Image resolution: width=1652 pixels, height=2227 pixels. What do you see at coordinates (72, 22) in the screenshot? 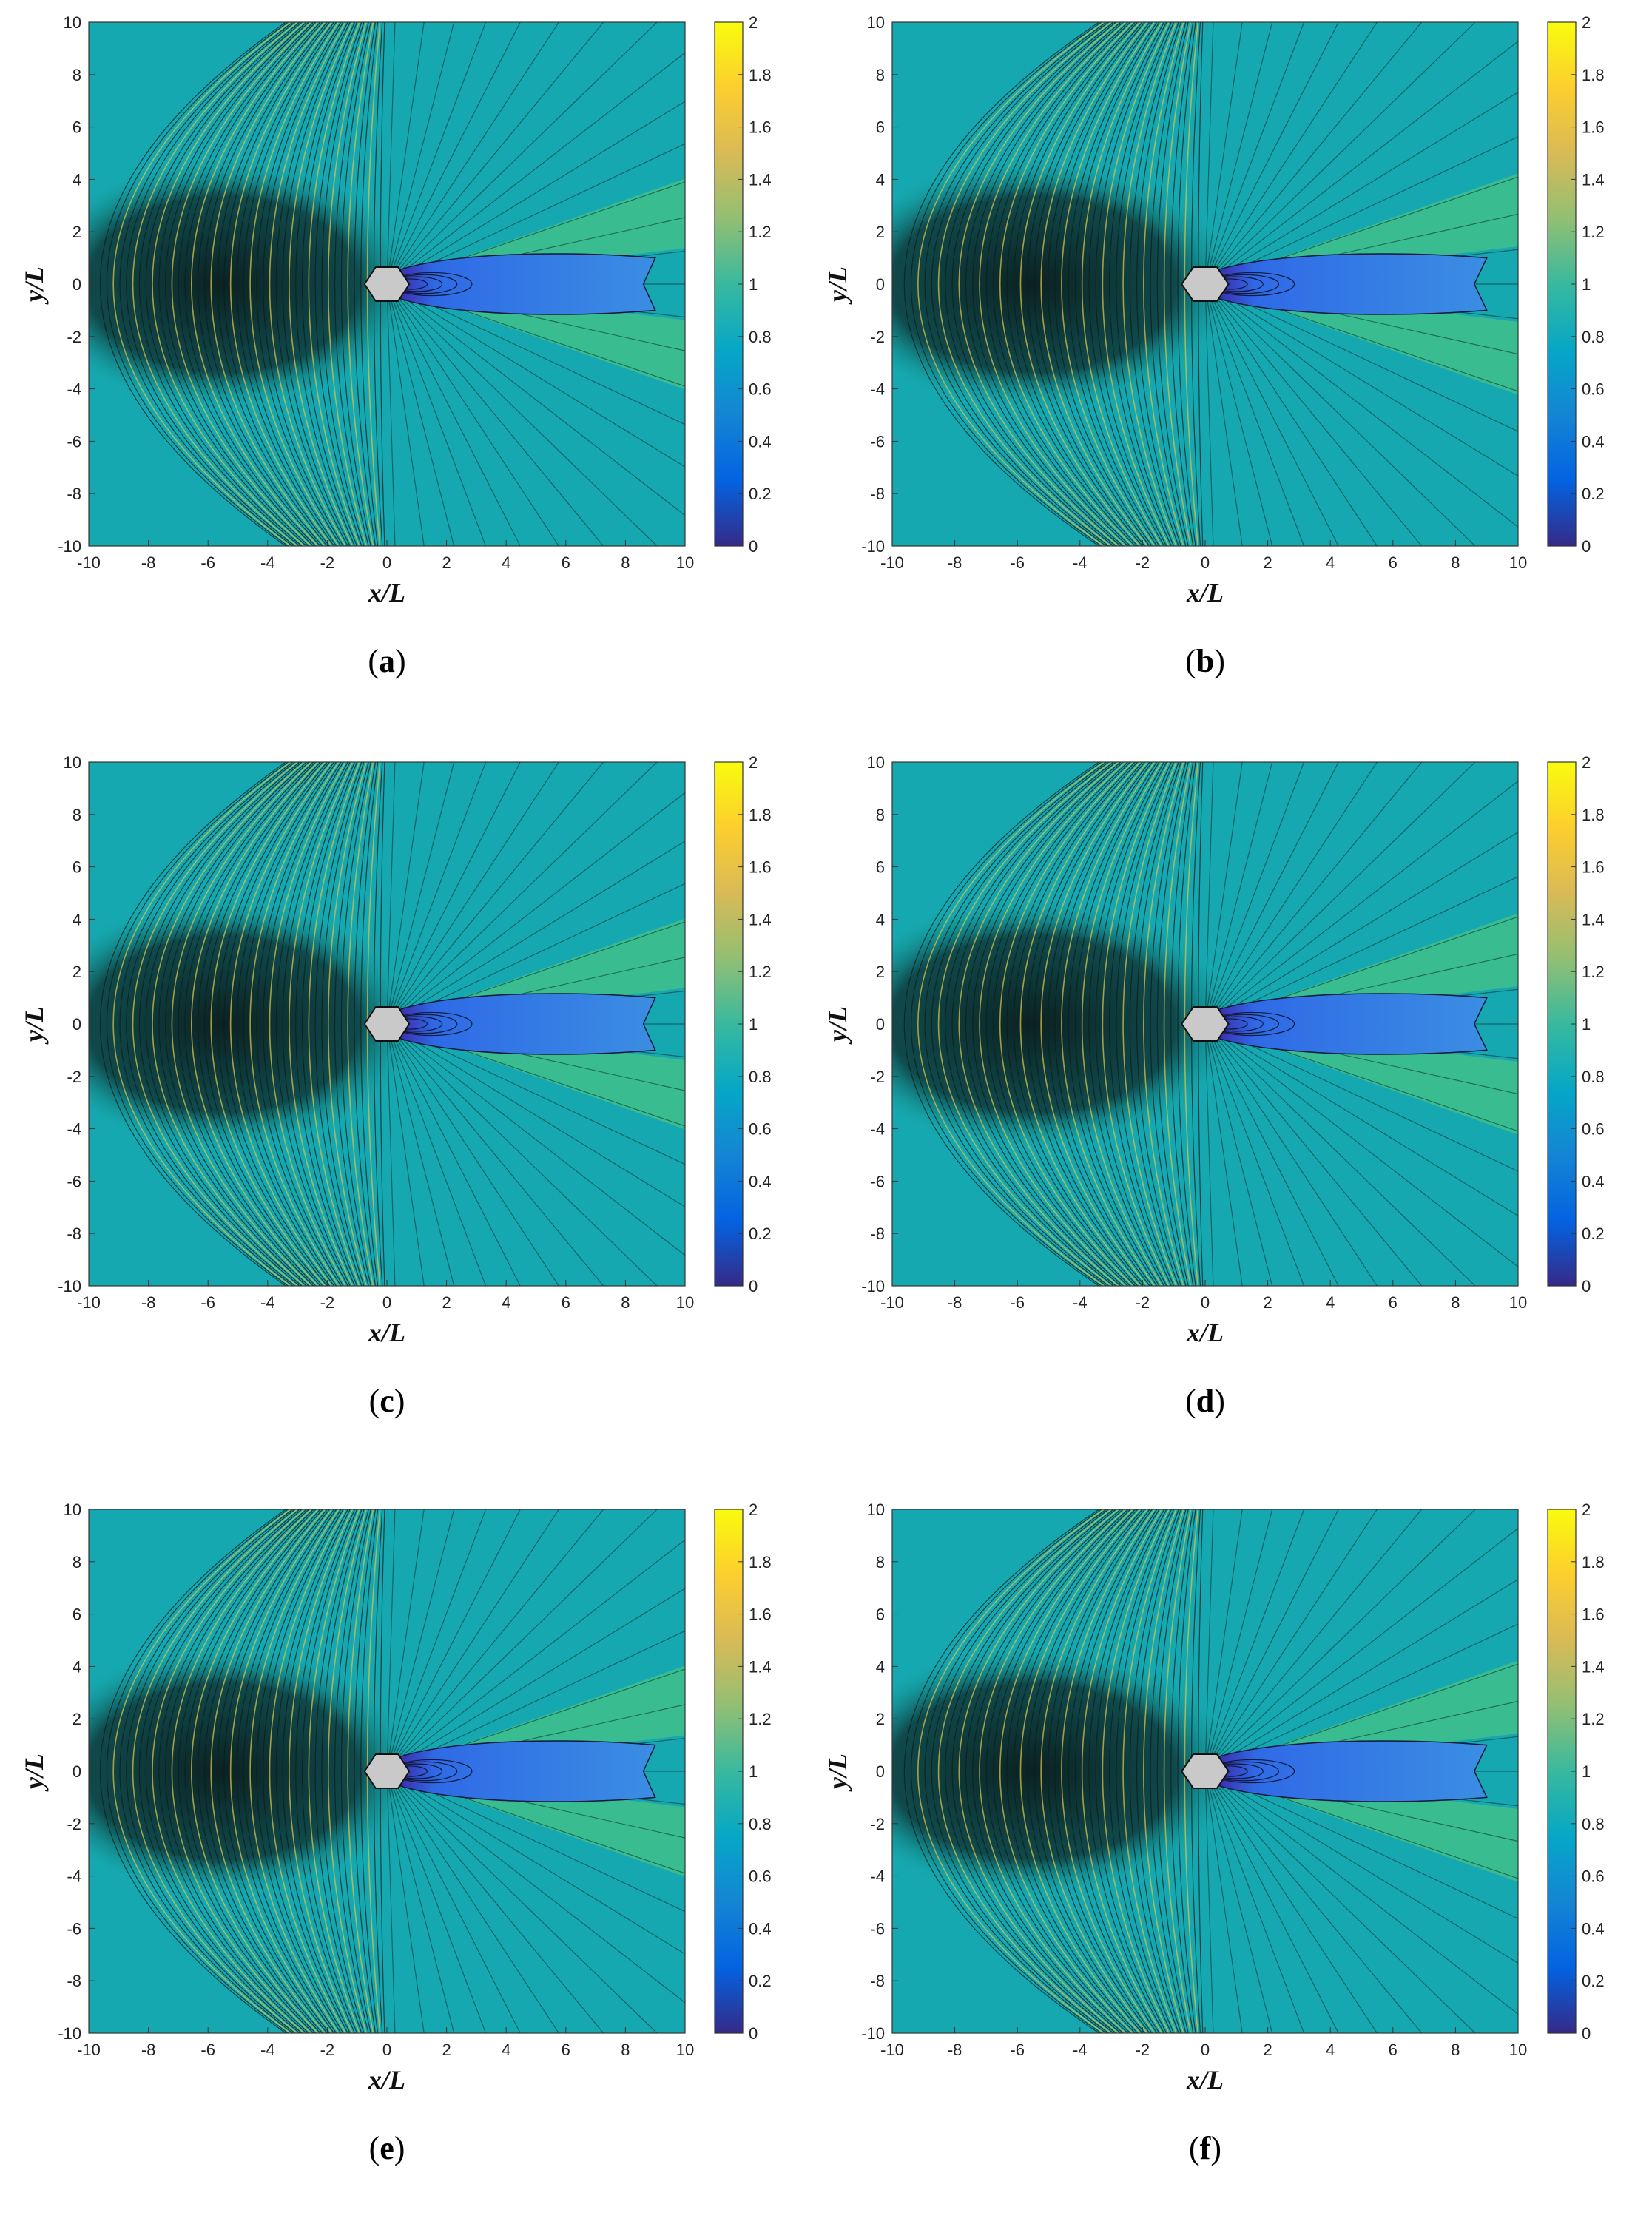
I see `y-tick-label: 10` at bounding box center [72, 22].